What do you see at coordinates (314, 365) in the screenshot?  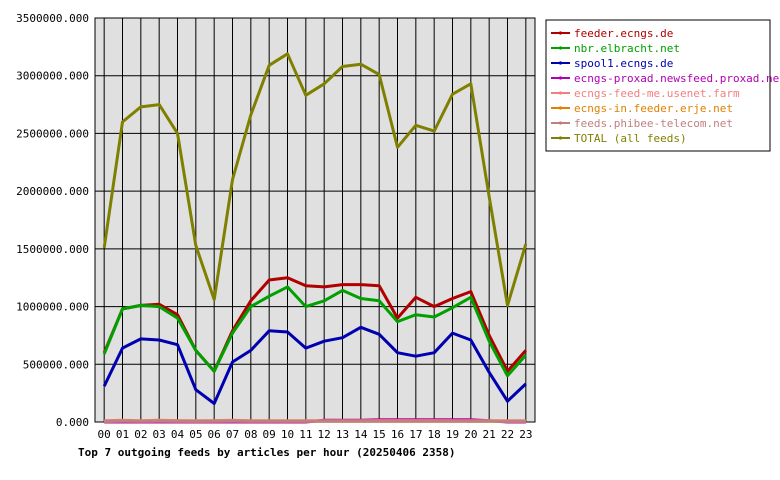 I see `series-line-spool1-ecngs-de` at bounding box center [314, 365].